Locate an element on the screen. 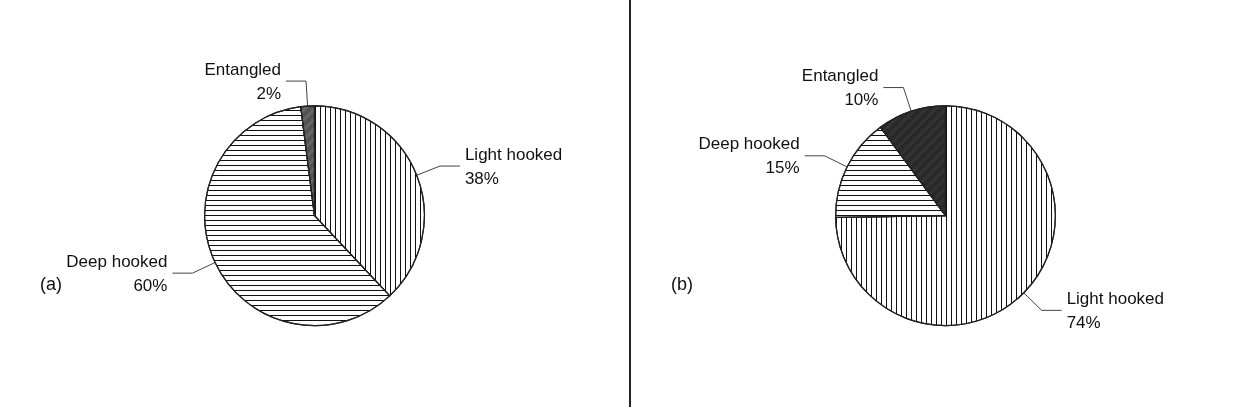 This screenshot has width=1260, height=407. data-label: 2% is located at coordinates (269, 93).